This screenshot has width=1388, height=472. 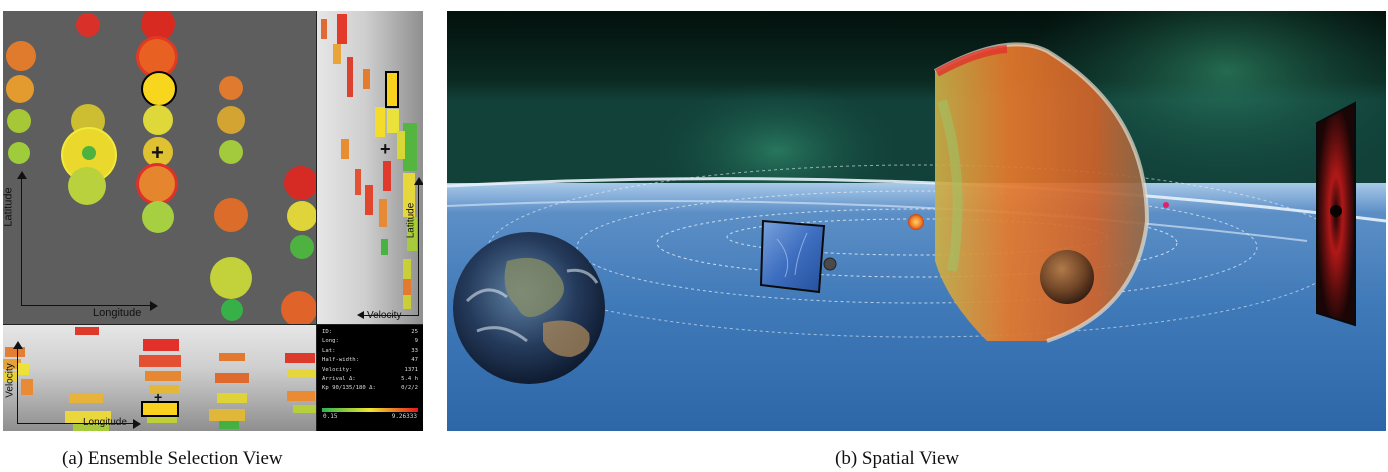 What do you see at coordinates (339, 379) in the screenshot?
I see `info-key: Arrival Δ:` at bounding box center [339, 379].